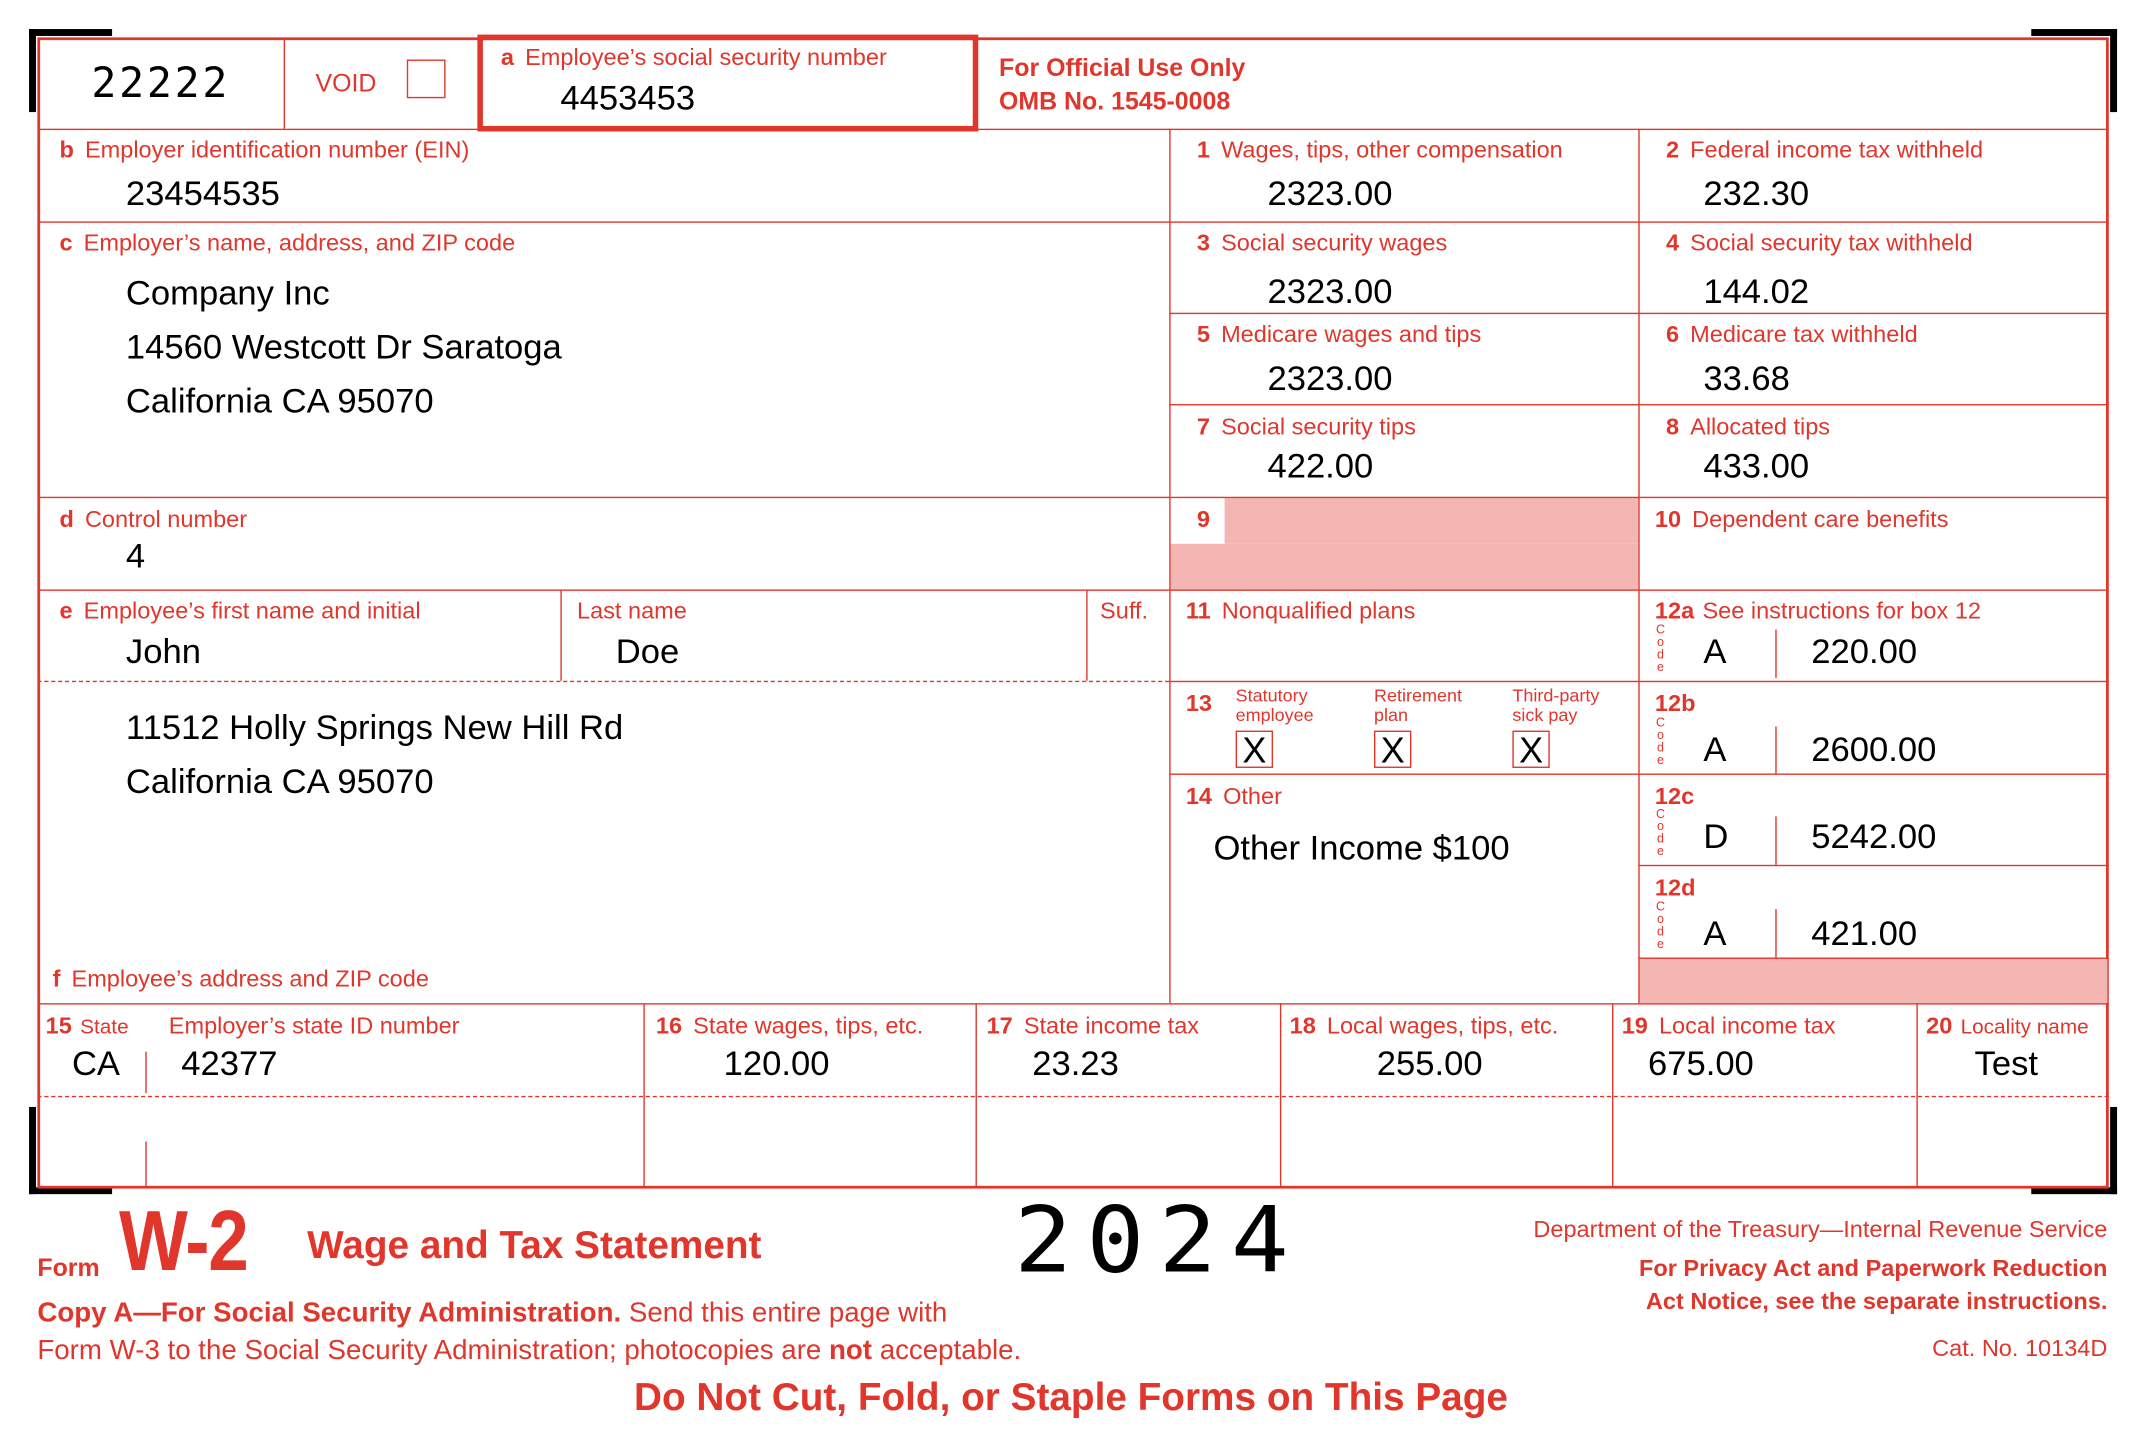  What do you see at coordinates (1874, 837) in the screenshot?
I see `box-12c-value: 5242.00` at bounding box center [1874, 837].